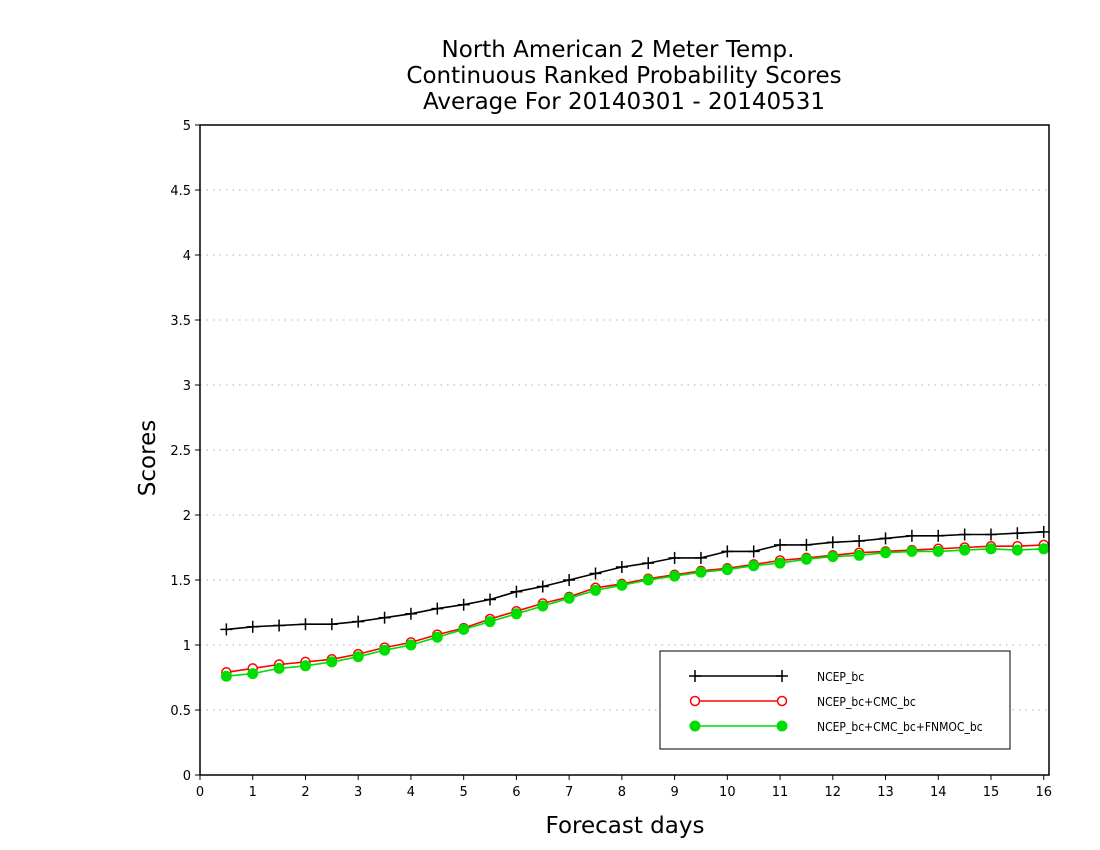 This screenshot has height=850, width=1100. What do you see at coordinates (180, 451) in the screenshot?
I see `y-tick-label: 2.5` at bounding box center [180, 451].